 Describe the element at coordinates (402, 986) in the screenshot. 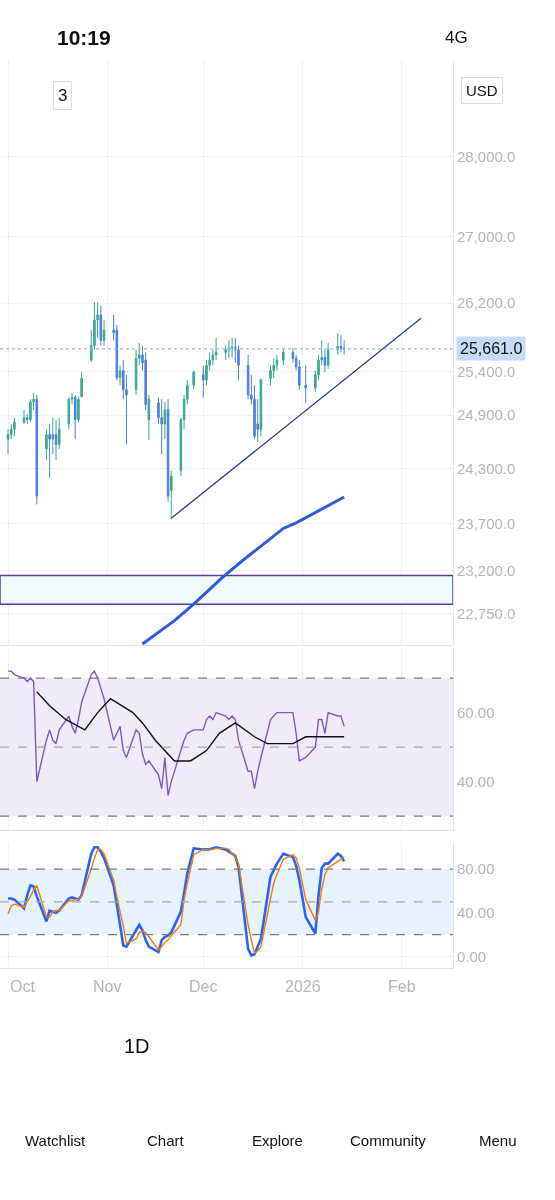

I see `x-tick-label: Feb` at that location.